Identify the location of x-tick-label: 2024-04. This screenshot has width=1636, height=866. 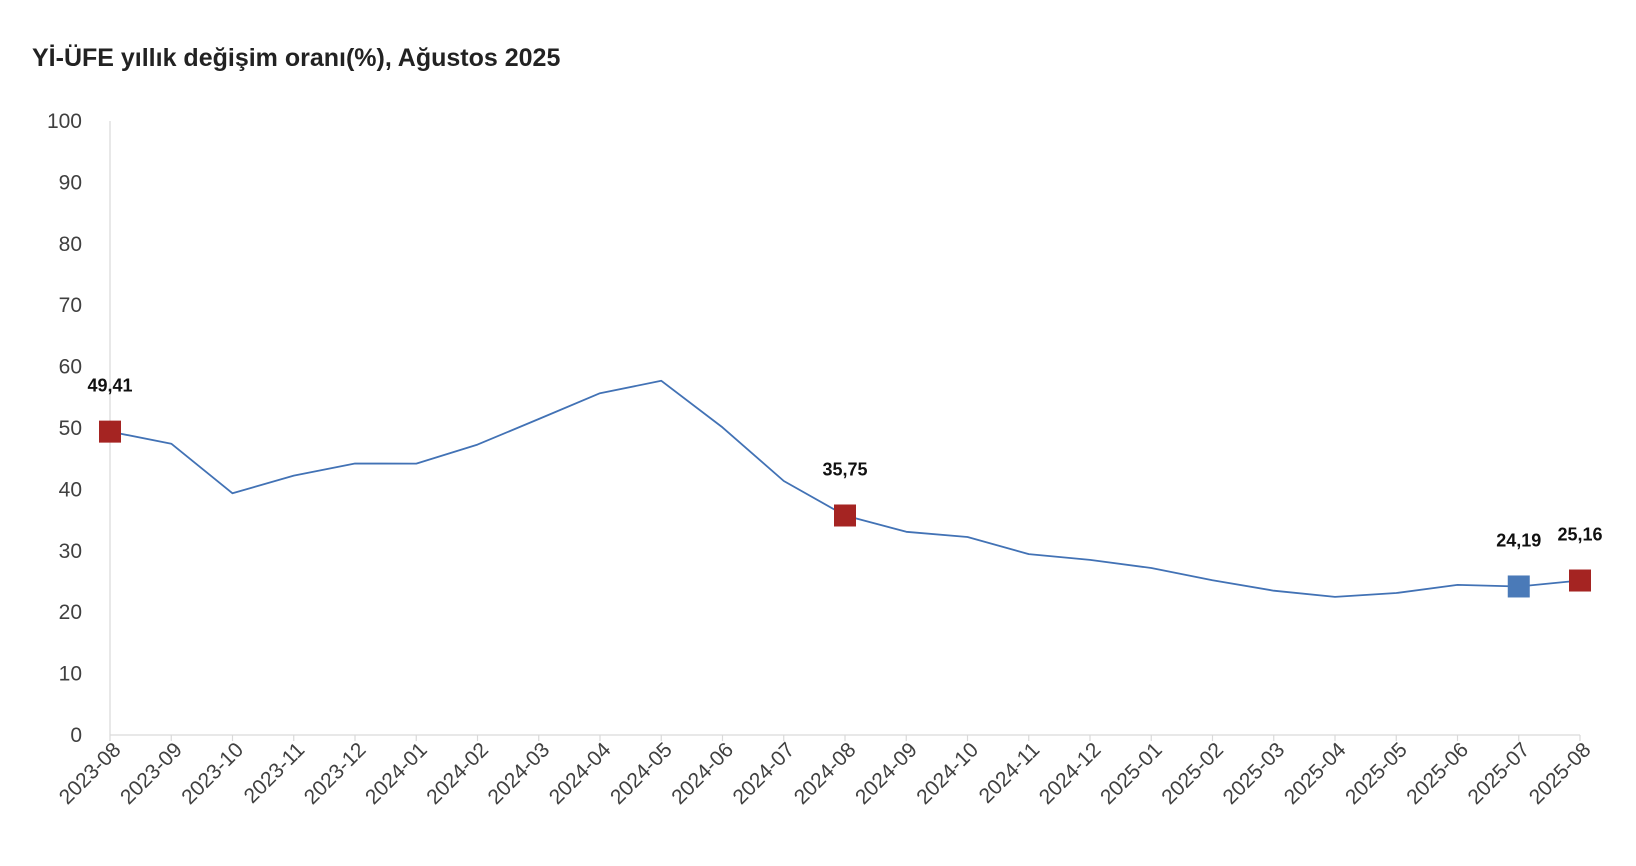
(580, 773).